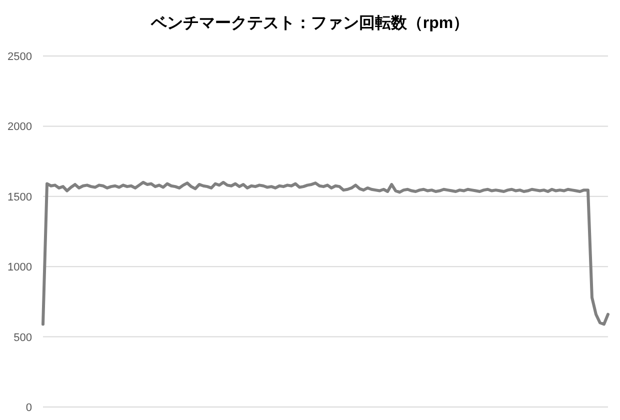 The width and height of the screenshot is (620, 420). What do you see at coordinates (23, 338) in the screenshot?
I see `y-tick-label: 500` at bounding box center [23, 338].